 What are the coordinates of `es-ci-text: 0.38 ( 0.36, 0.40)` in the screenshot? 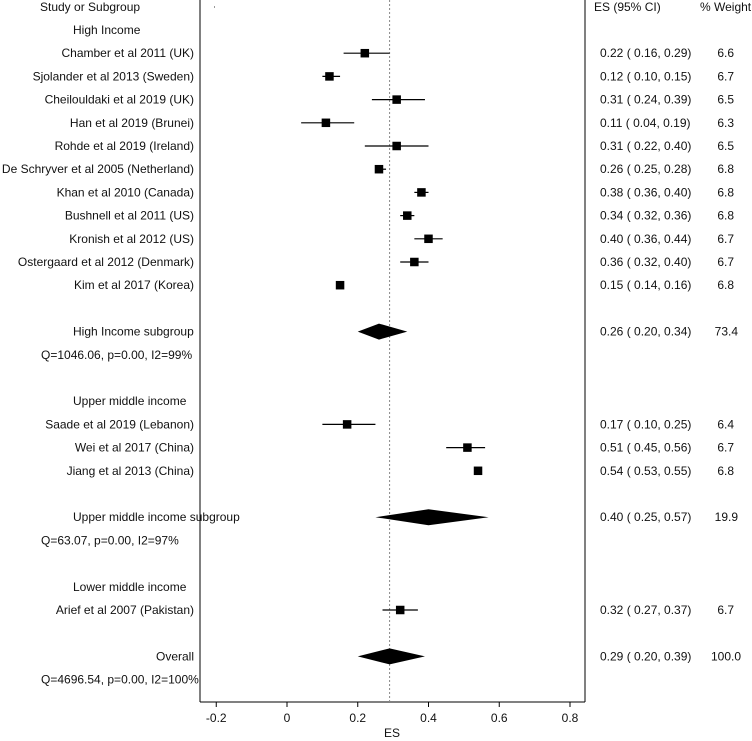 It's located at (645, 192).